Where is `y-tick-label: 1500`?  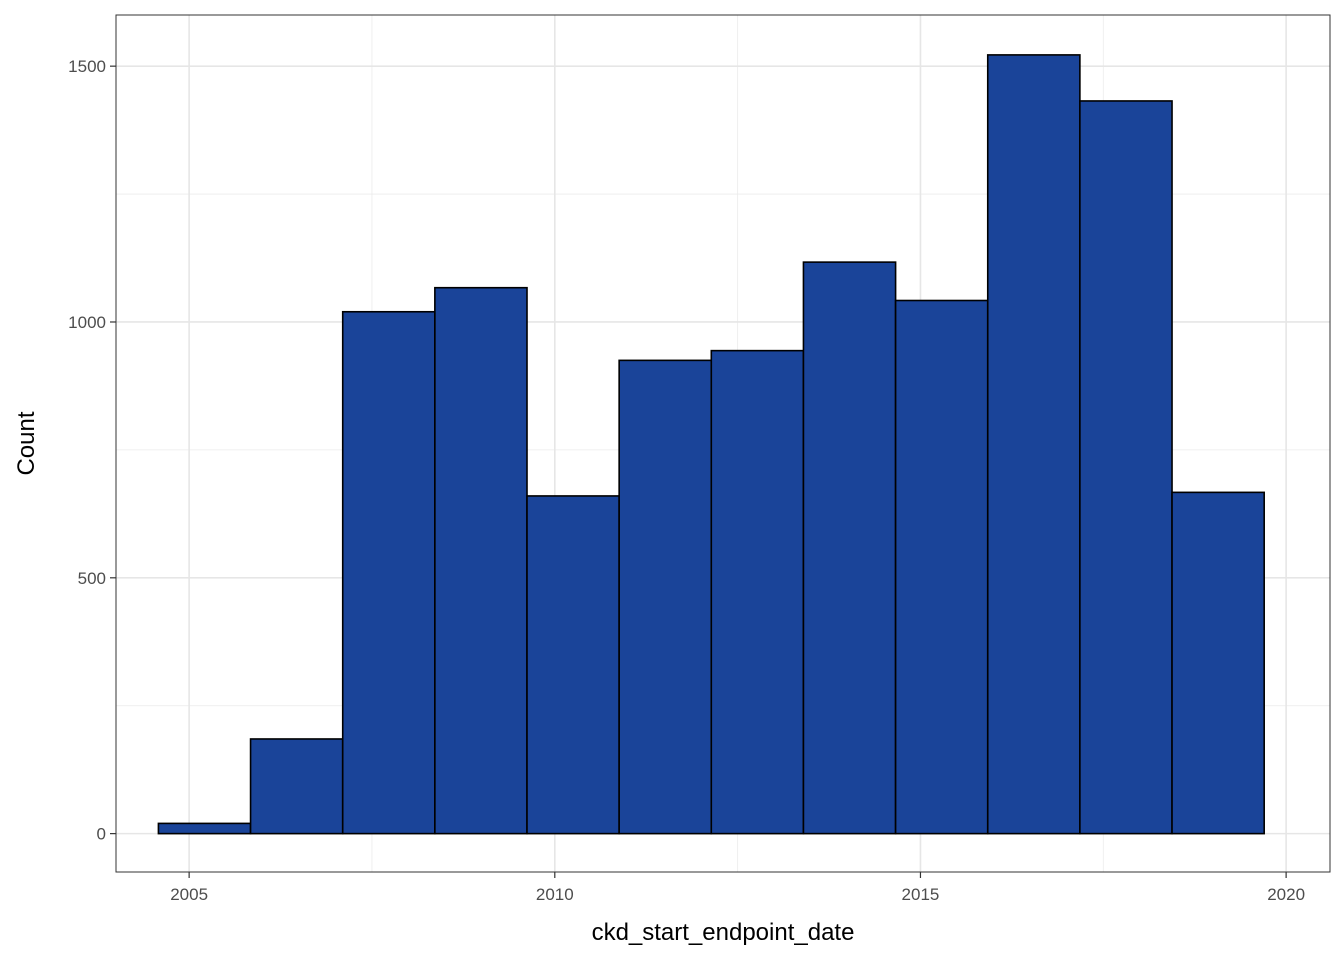 y-tick-label: 1500 is located at coordinates (87, 66).